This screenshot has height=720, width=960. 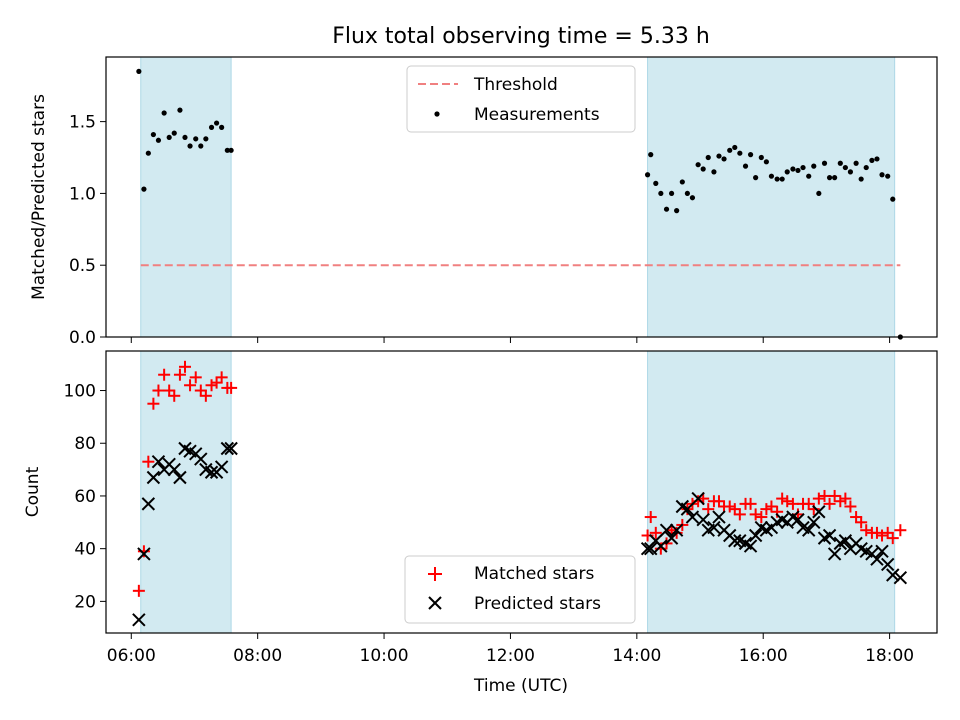 What do you see at coordinates (515, 85) in the screenshot?
I see `legend-threshold-label: Threshold` at bounding box center [515, 85].